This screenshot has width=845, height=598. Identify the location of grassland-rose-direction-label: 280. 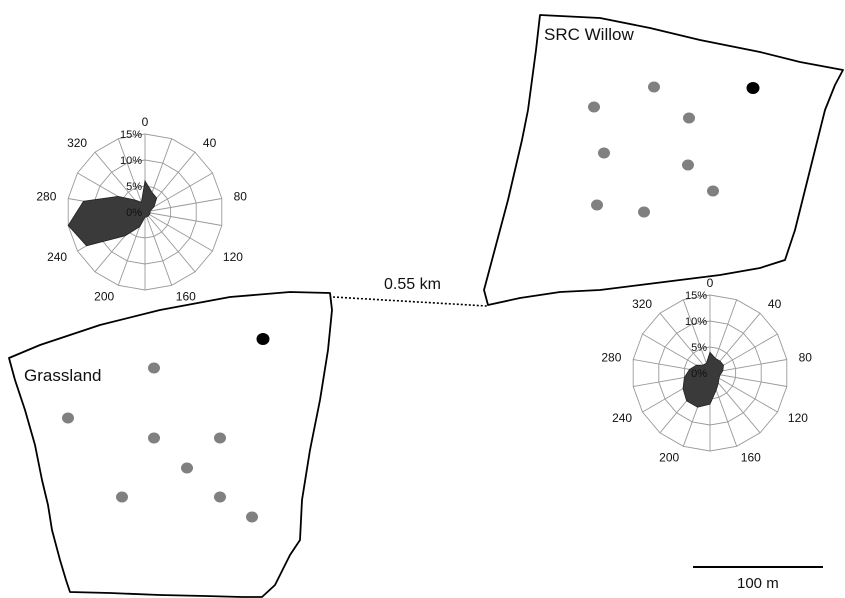
(46, 196).